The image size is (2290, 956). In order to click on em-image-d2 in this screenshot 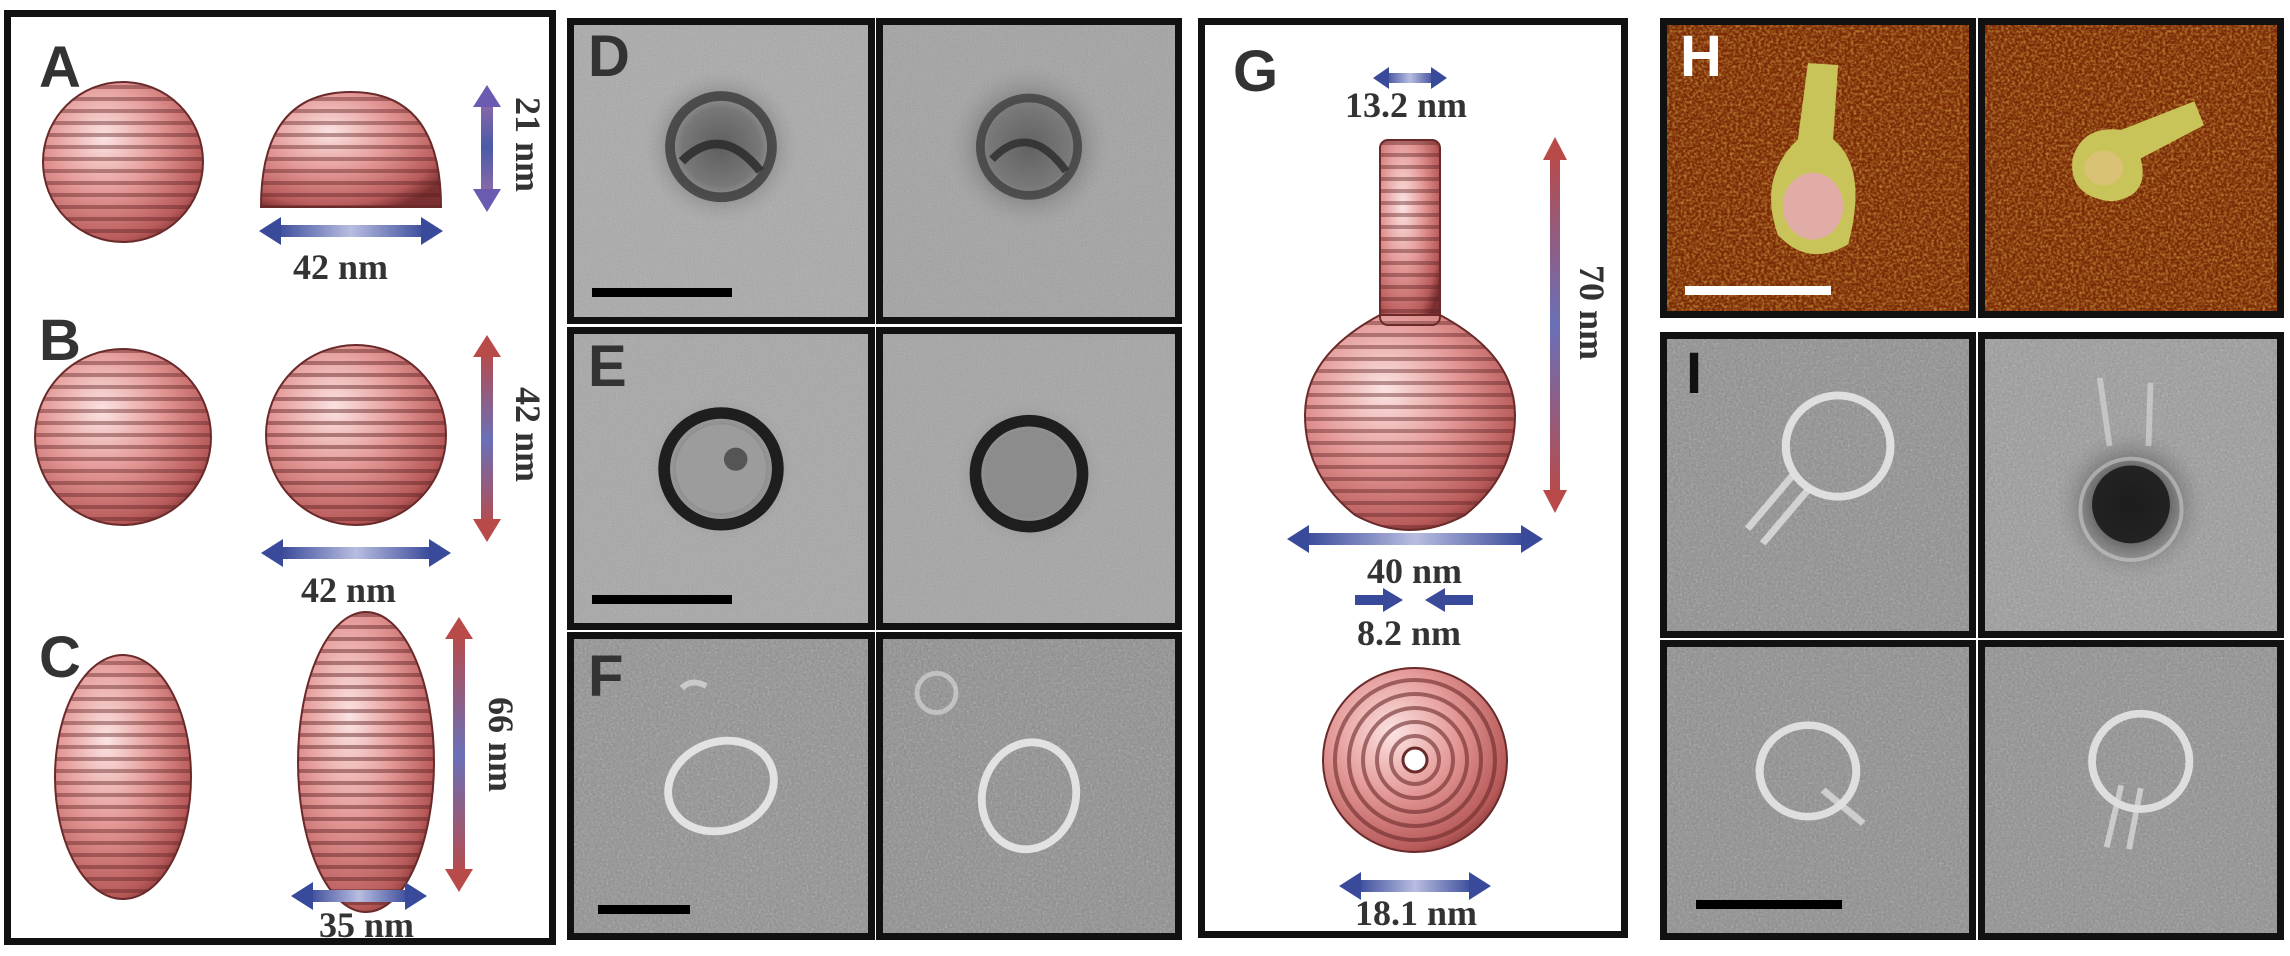, I will do `click(1029, 171)`.